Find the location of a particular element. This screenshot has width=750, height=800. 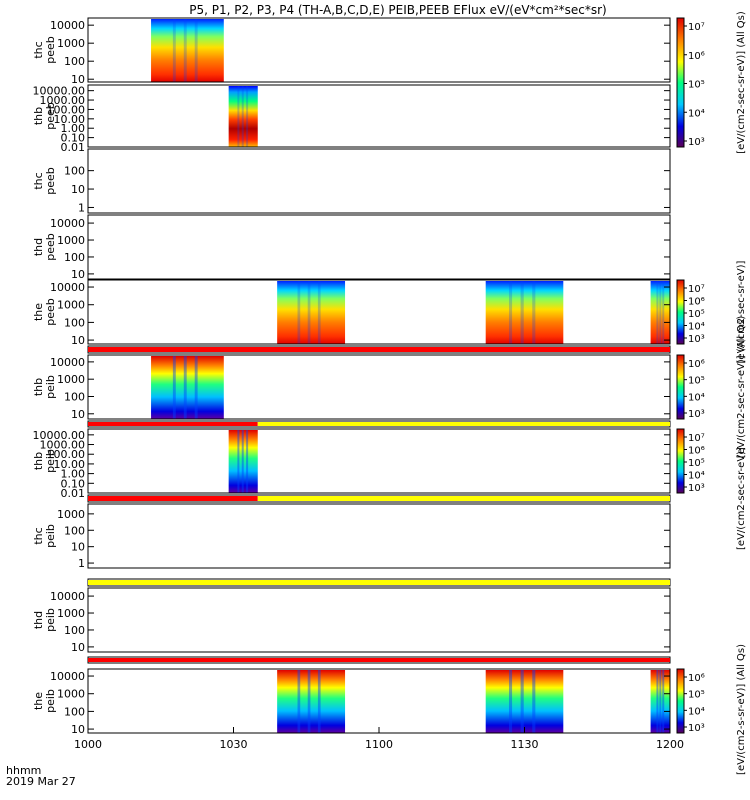

ytick-label-7-2: 10 is located at coordinates (78, 547).